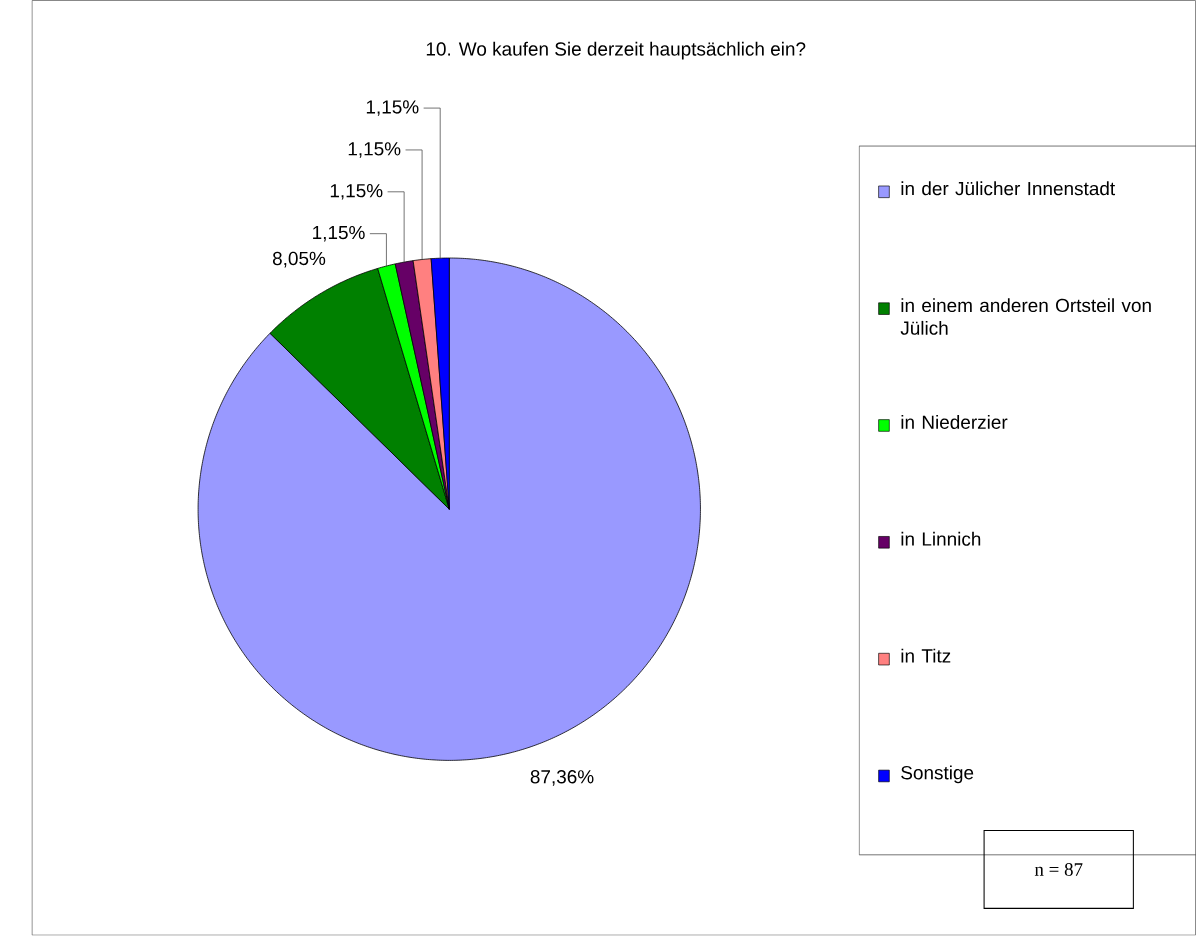 This screenshot has height=936, width=1196. I want to click on text: n = 87, so click(1058, 870).